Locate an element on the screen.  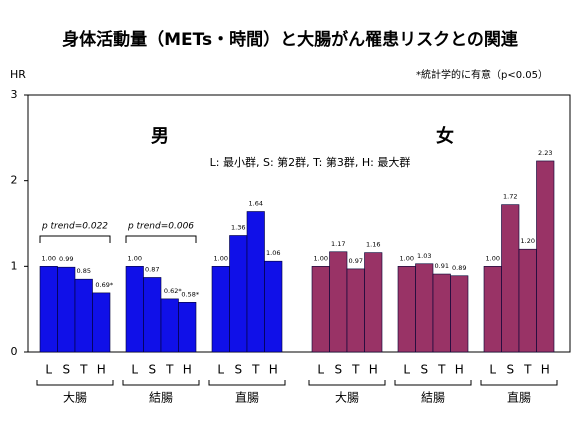
value-label: 1.64 is located at coordinates (256, 204).